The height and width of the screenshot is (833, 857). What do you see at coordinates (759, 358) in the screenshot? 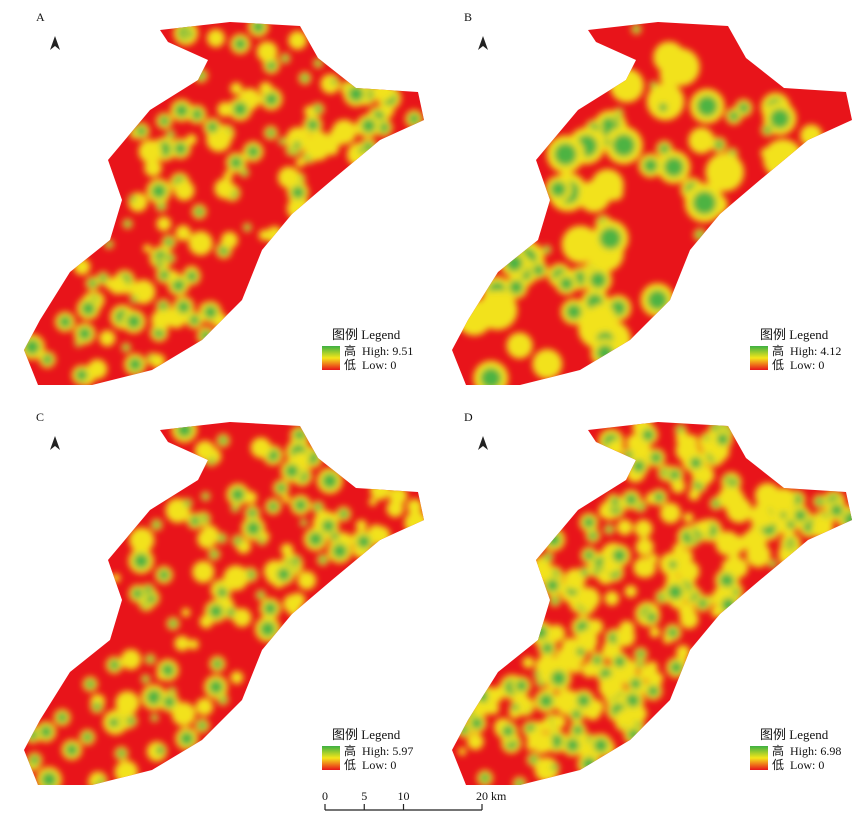
I see `legend-swatch` at bounding box center [759, 358].